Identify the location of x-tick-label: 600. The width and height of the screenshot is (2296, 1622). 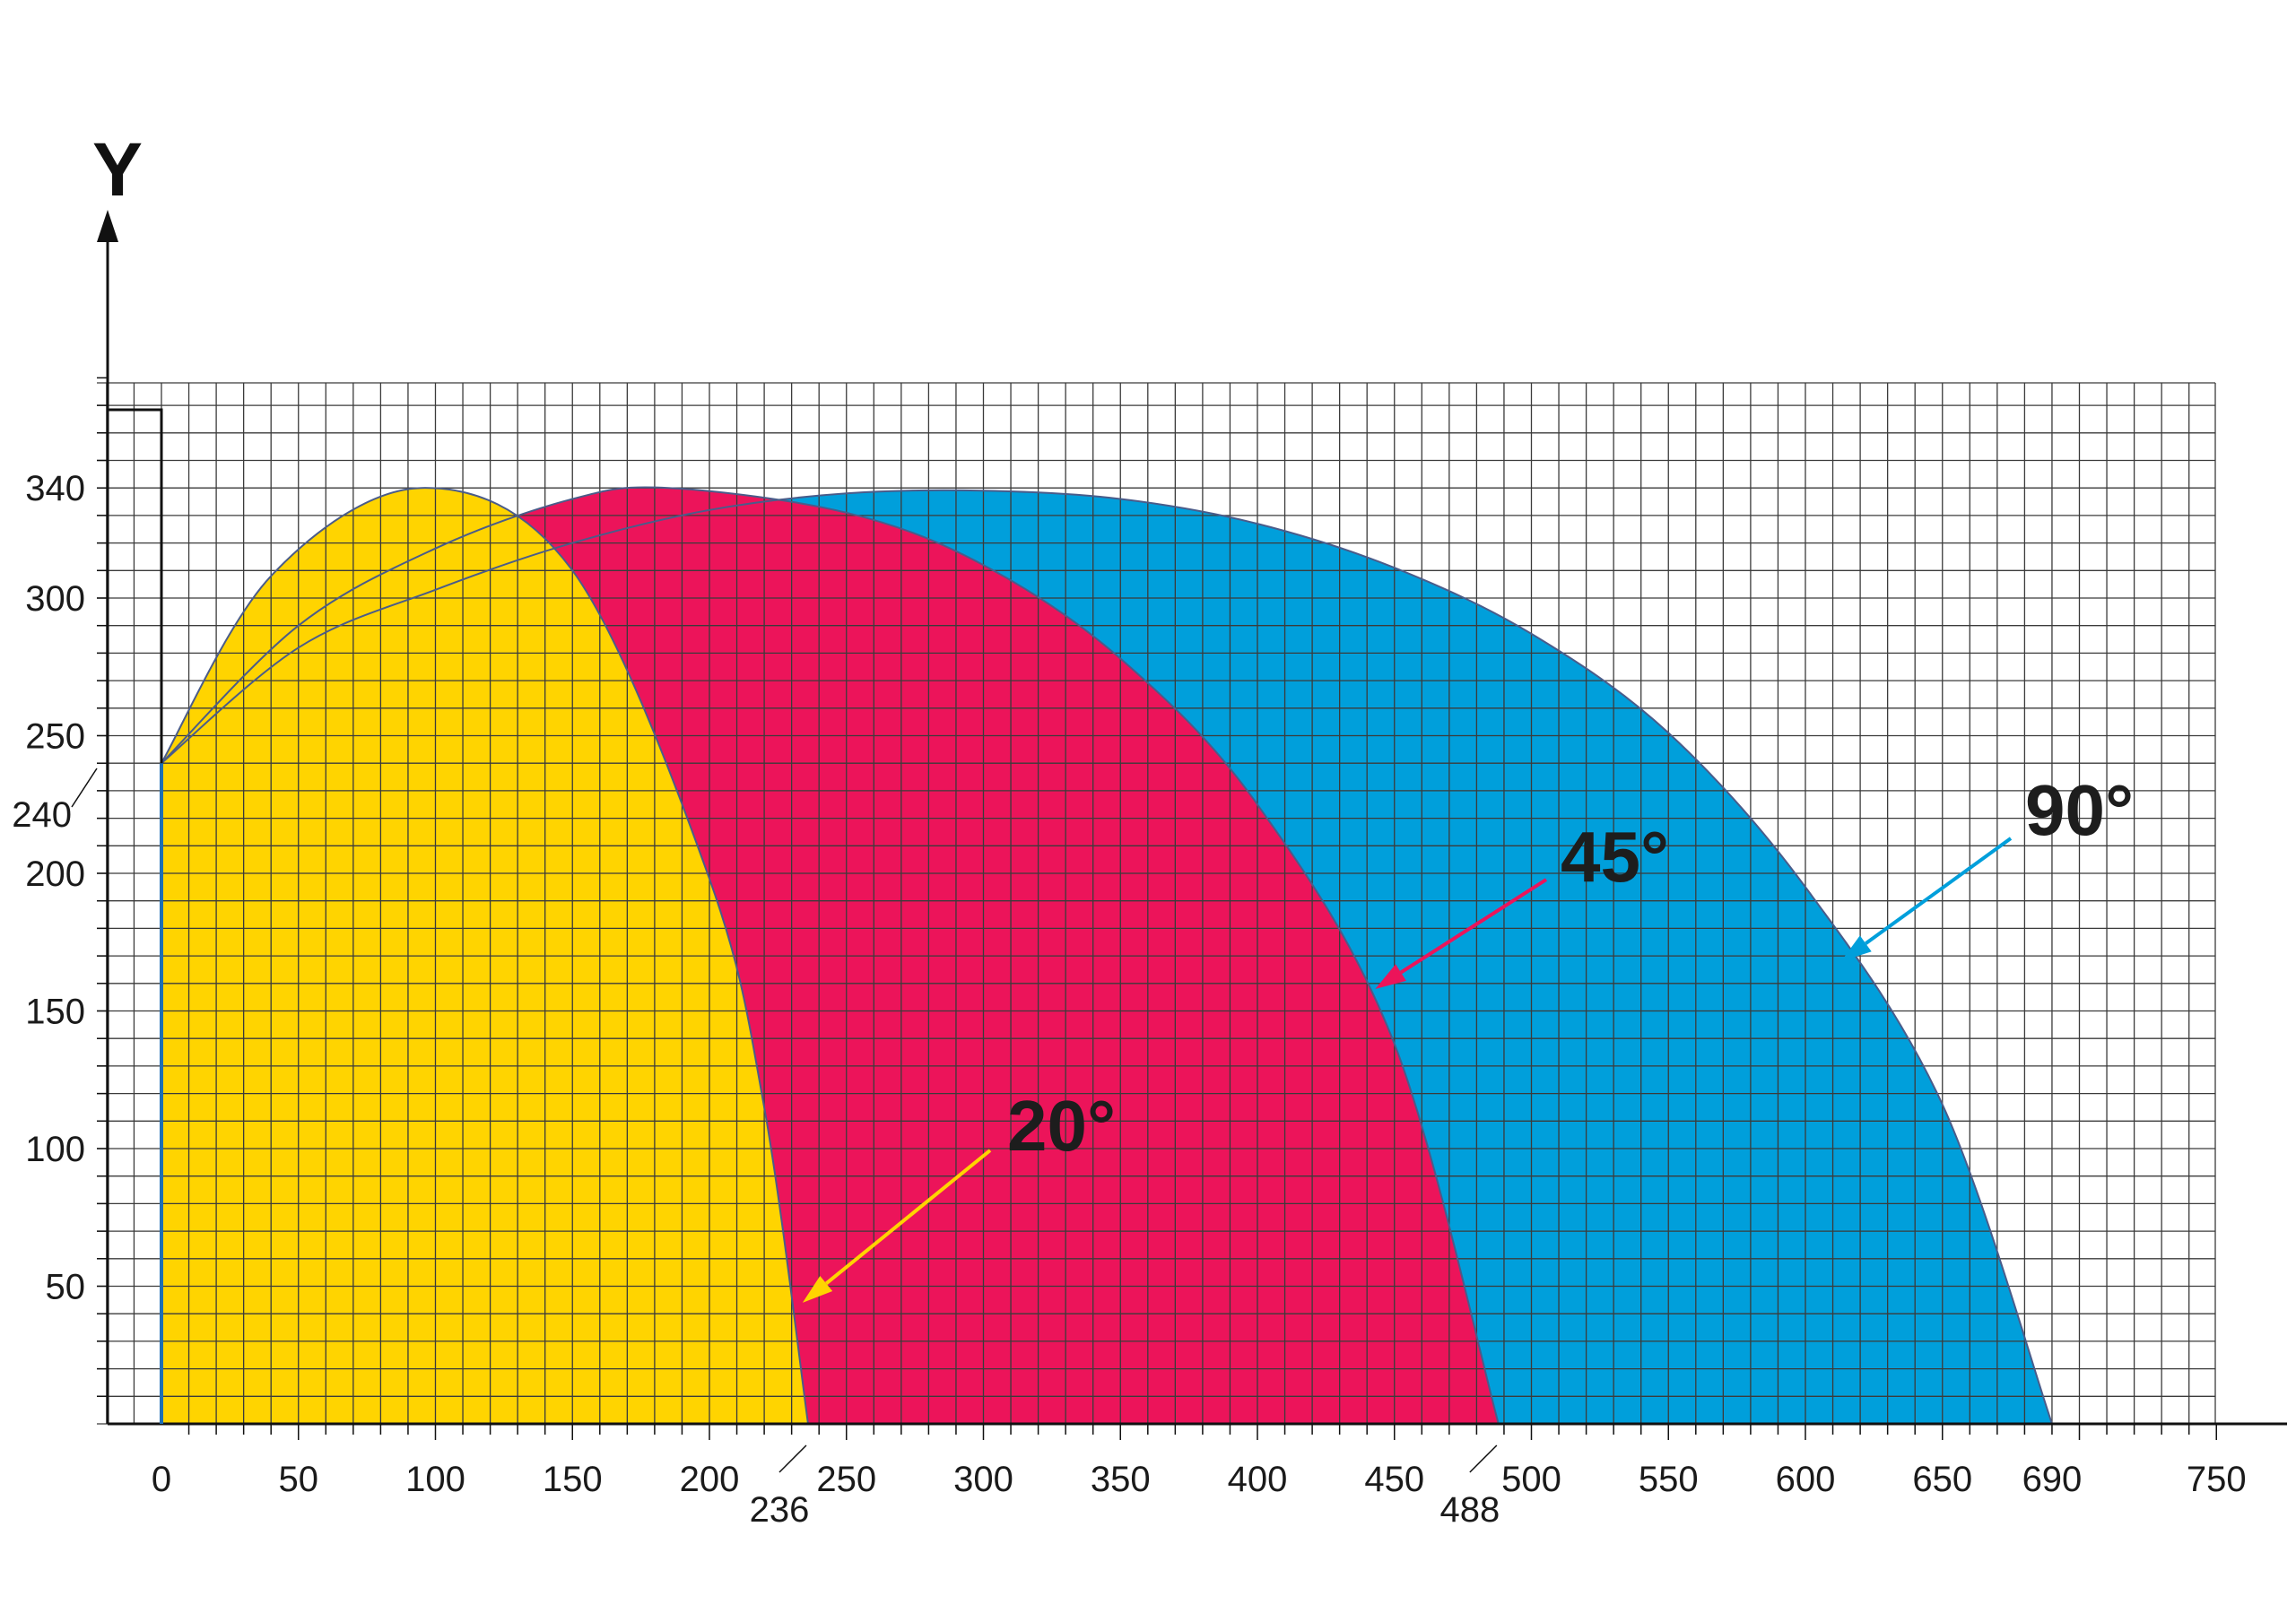
(1806, 1479).